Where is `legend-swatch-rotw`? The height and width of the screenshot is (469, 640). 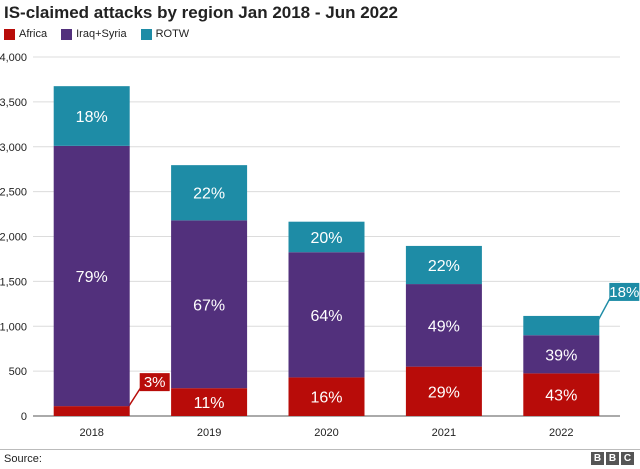
legend-swatch-rotw is located at coordinates (146, 34).